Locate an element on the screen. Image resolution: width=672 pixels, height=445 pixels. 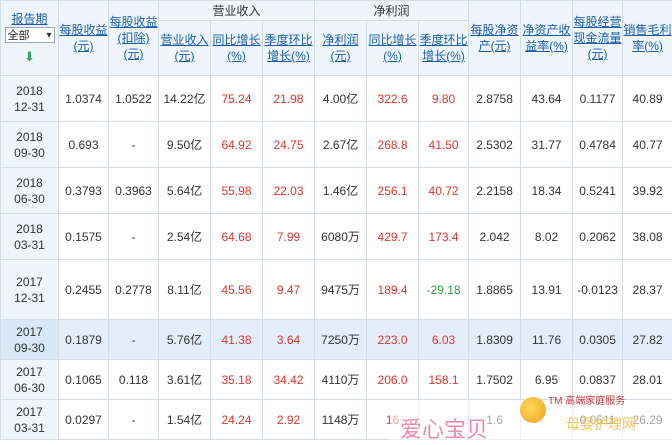
np-yoy-cell: 322.6 is located at coordinates (393, 98).